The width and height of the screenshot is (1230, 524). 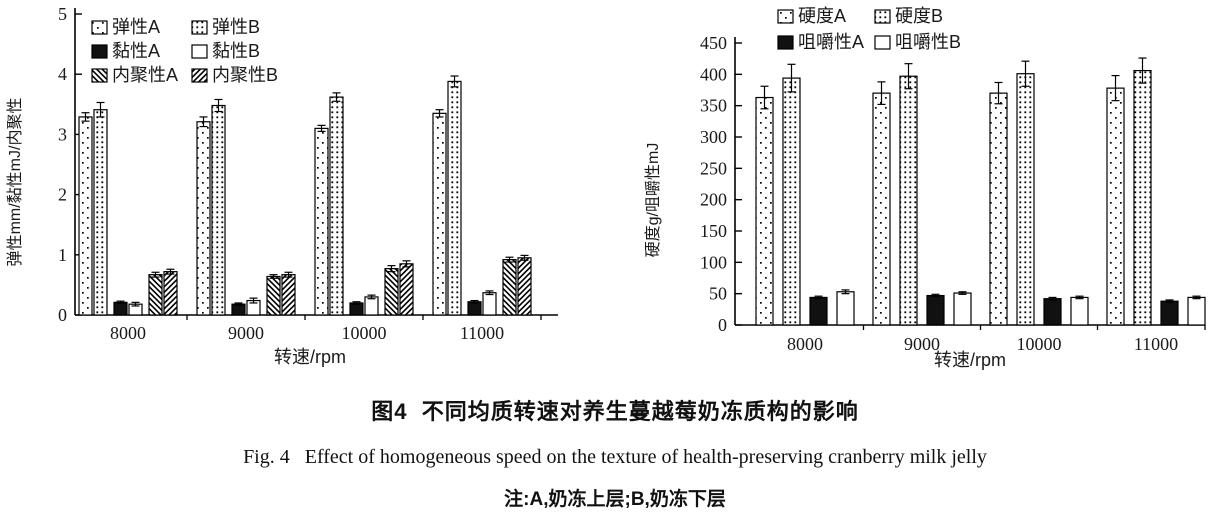 I want to click on svg-text: 4, so click(x=62, y=74).